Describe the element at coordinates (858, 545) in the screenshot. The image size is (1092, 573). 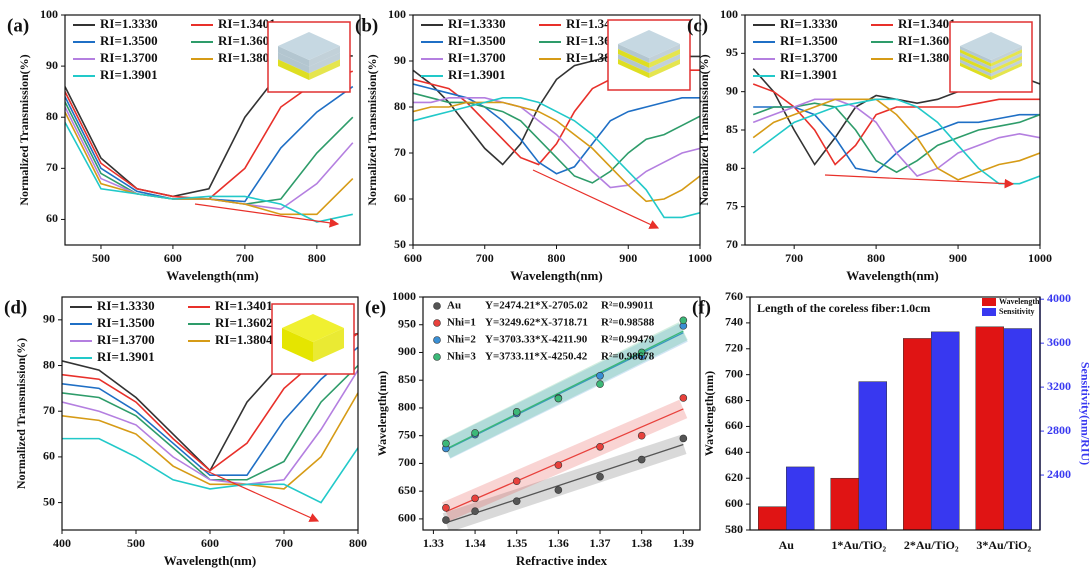
I see `x-tick-label: 1*Au/TiO₂` at that location.